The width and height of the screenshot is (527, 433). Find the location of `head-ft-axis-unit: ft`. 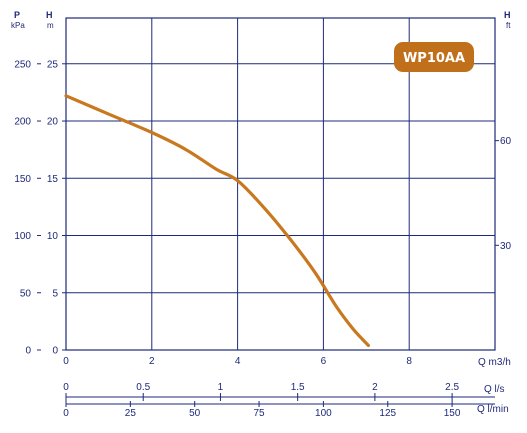

head-ft-axis-unit: ft is located at coordinates (508, 25).